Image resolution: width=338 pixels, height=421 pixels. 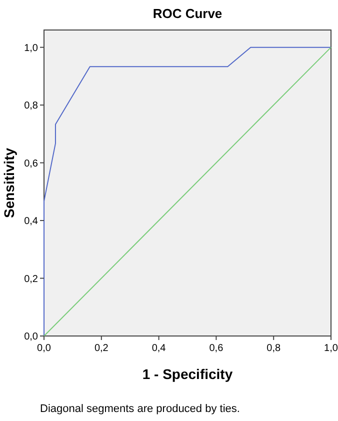 I want to click on chart-title: ROC Curve, so click(x=187, y=13).